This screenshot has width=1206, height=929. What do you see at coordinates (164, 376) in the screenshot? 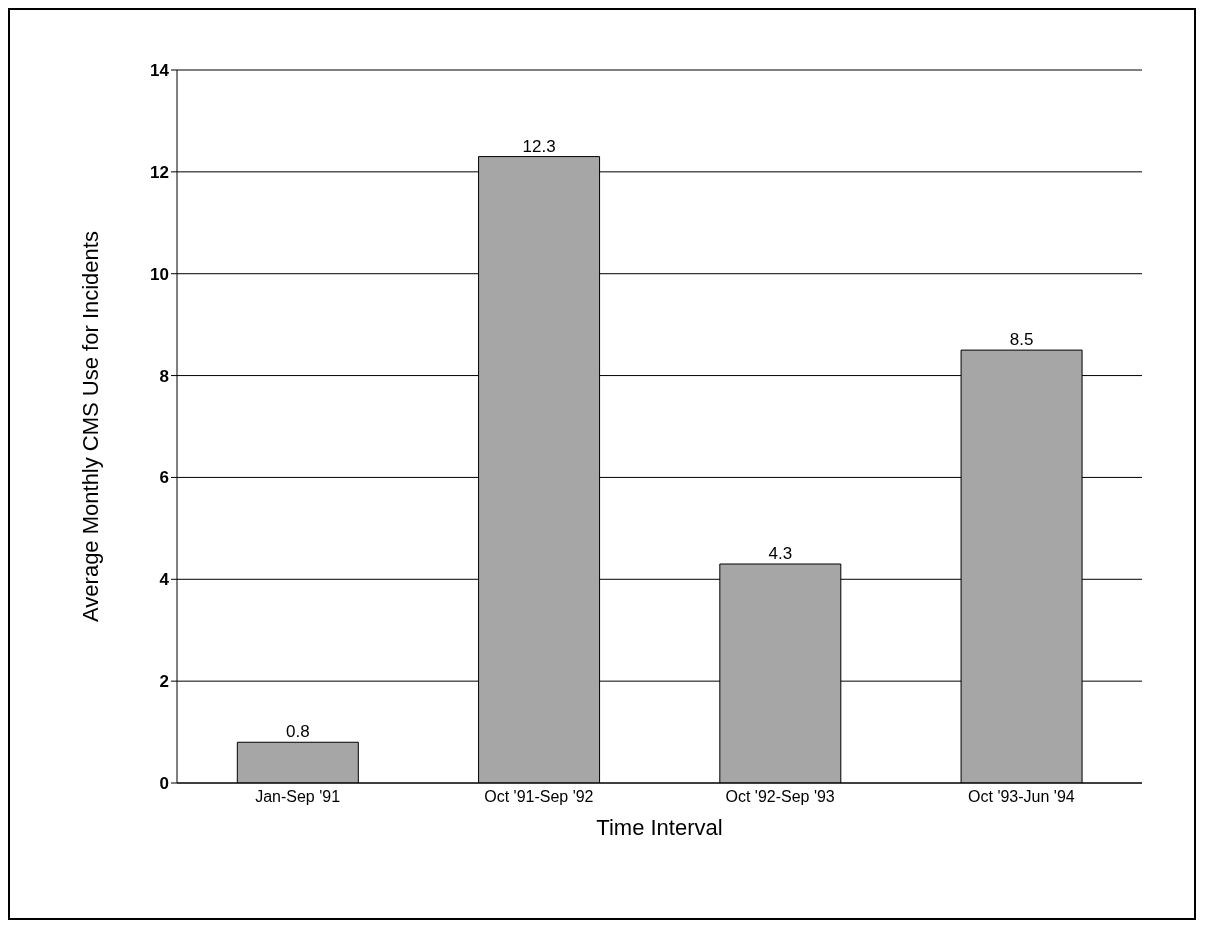
I see `y-tick-label: 8` at bounding box center [164, 376].